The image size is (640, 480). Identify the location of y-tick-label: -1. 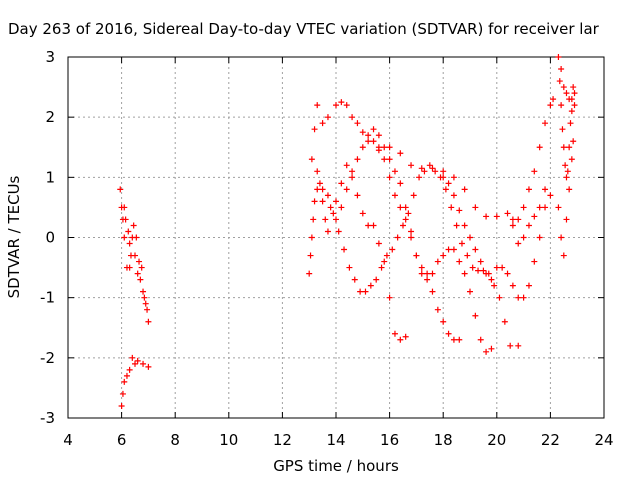
(47, 298).